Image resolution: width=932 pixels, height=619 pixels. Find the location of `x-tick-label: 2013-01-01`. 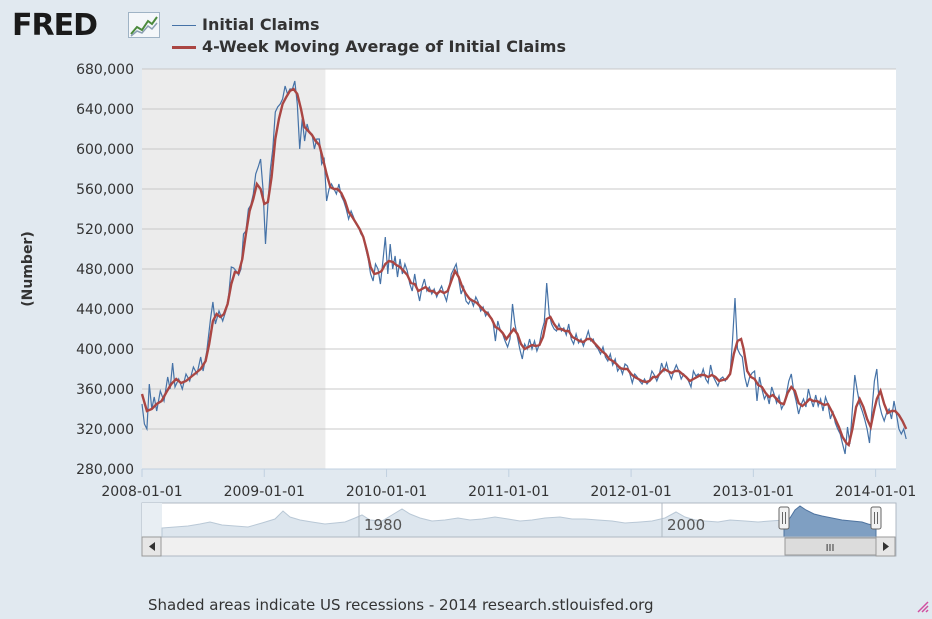

x-tick-label: 2013-01-01 is located at coordinates (753, 492).